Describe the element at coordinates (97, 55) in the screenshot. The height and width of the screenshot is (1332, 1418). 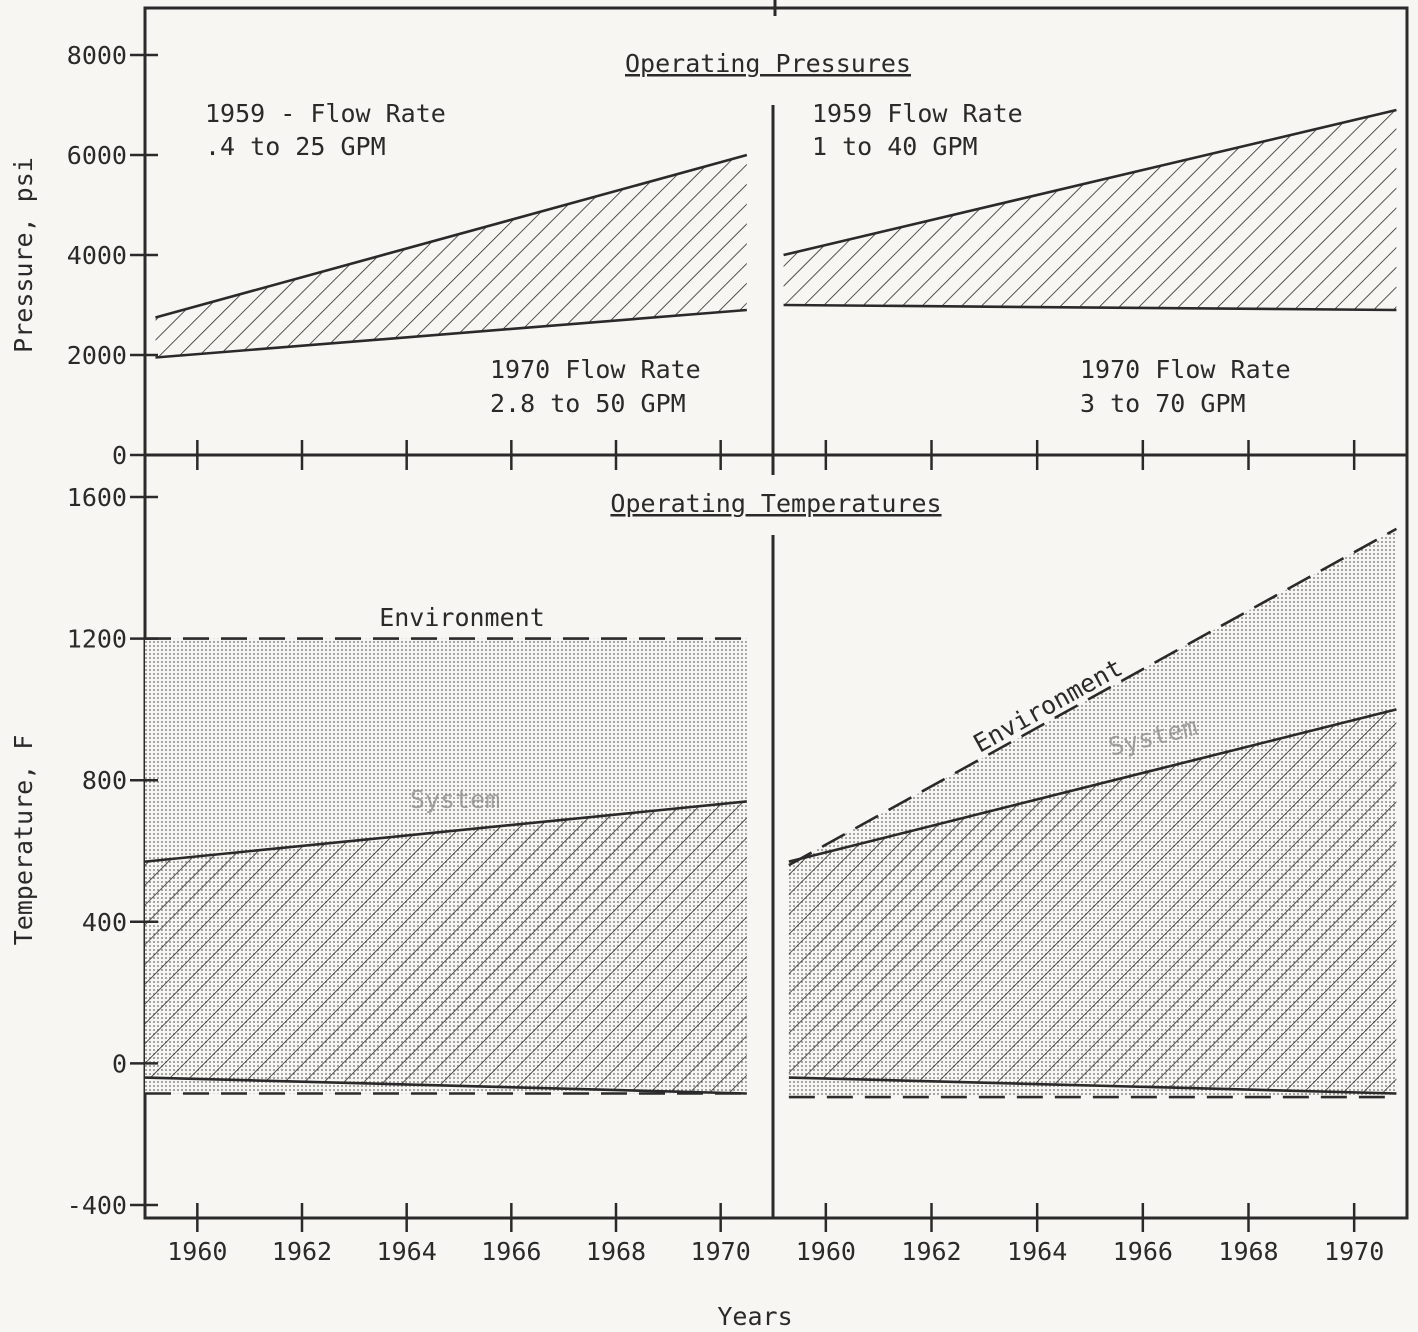
I see `pressure-y-tick-label-4: 8000` at that location.